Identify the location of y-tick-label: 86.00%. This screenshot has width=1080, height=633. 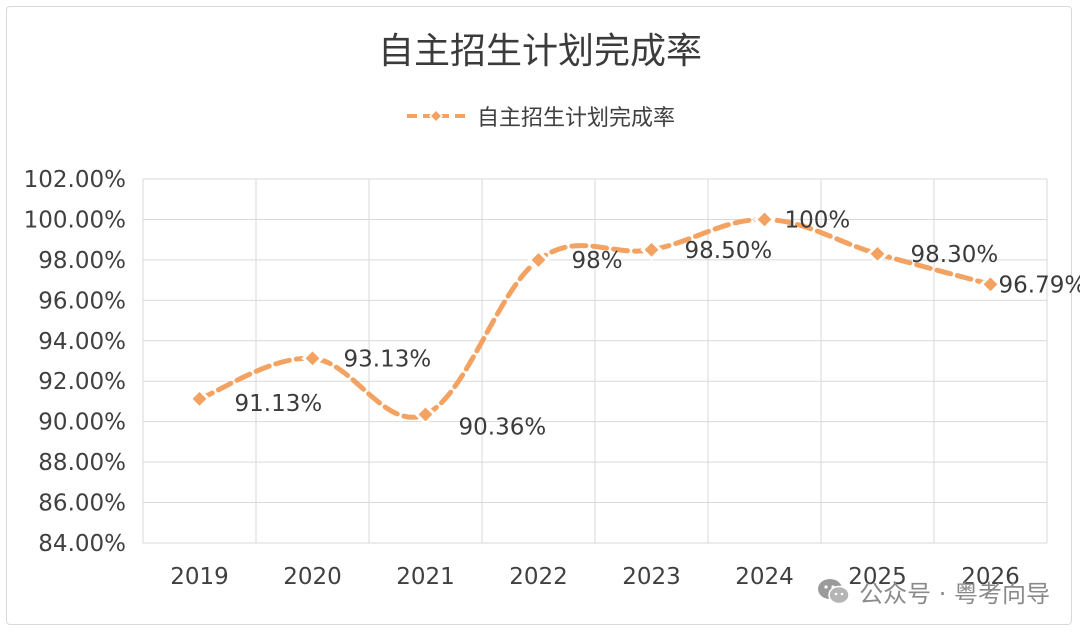
(82, 504).